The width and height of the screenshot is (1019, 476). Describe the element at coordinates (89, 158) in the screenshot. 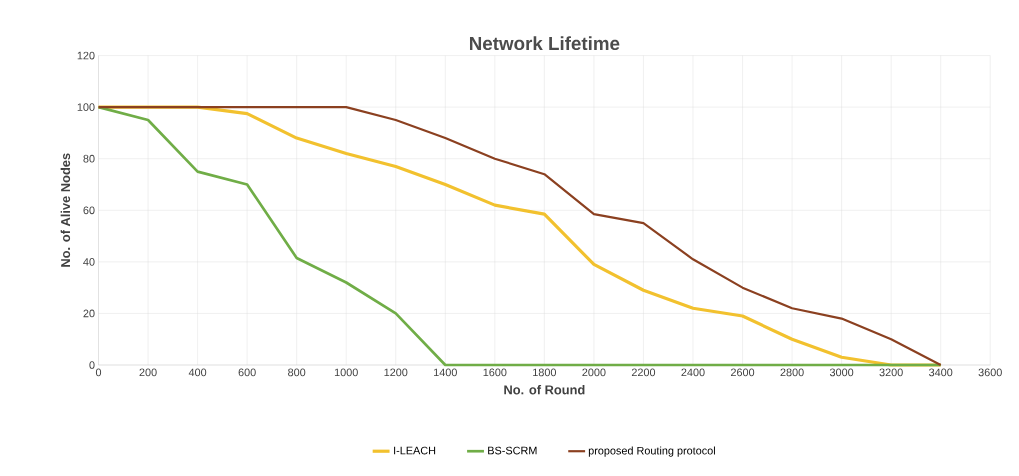

I see `y-tick-label: 80` at that location.